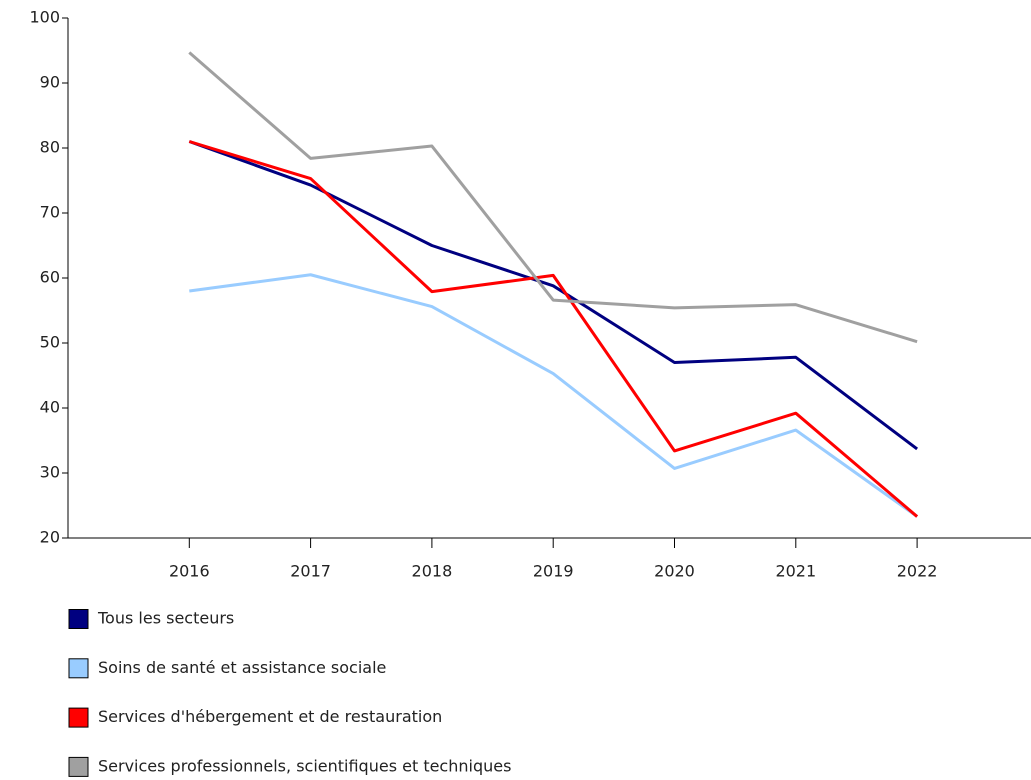 The height and width of the screenshot is (780, 1031). Describe the element at coordinates (917, 571) in the screenshot. I see `x-tick-label: 2022` at that location.